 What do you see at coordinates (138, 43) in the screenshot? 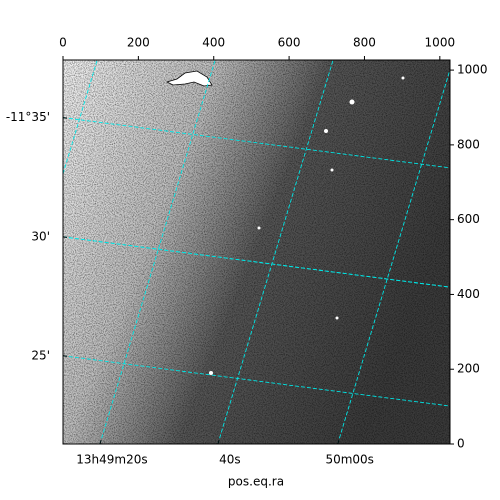
I see `x-tick-label: 200` at bounding box center [138, 43].